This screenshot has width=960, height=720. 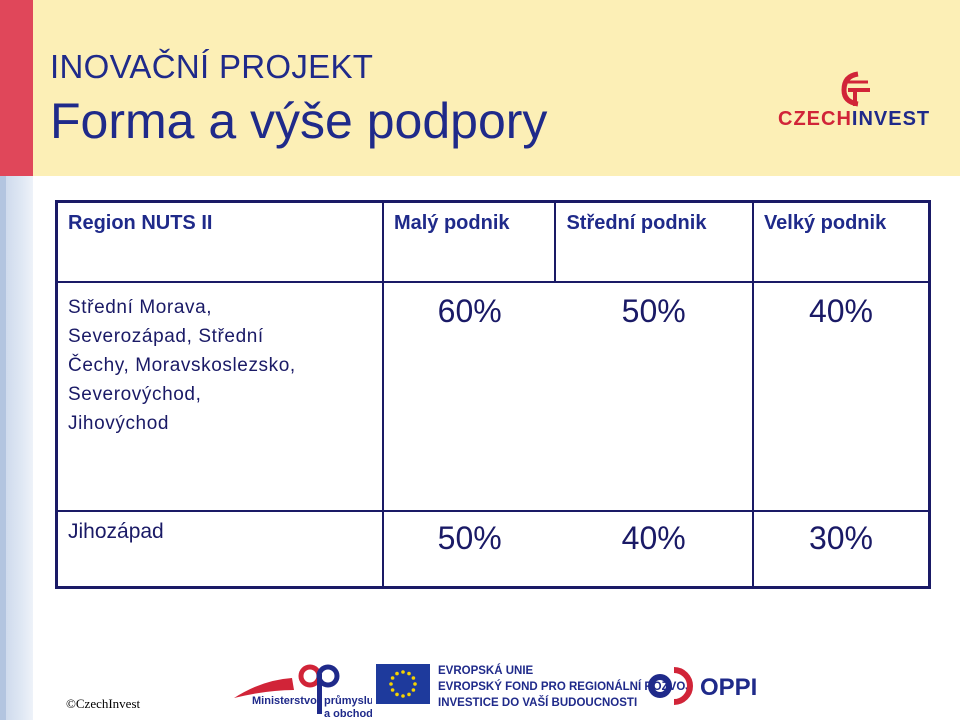 I want to click on header-small: Malý podnik, so click(x=451, y=223).